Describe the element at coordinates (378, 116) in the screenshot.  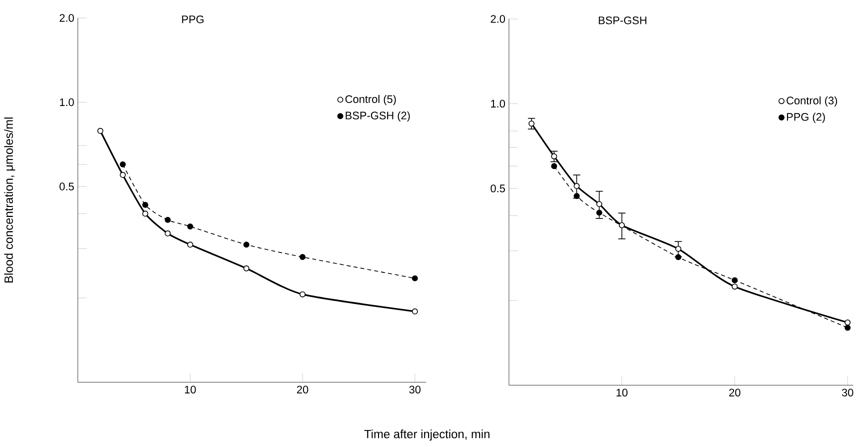
I see `legend-label: BSP-GSH (2)` at that location.